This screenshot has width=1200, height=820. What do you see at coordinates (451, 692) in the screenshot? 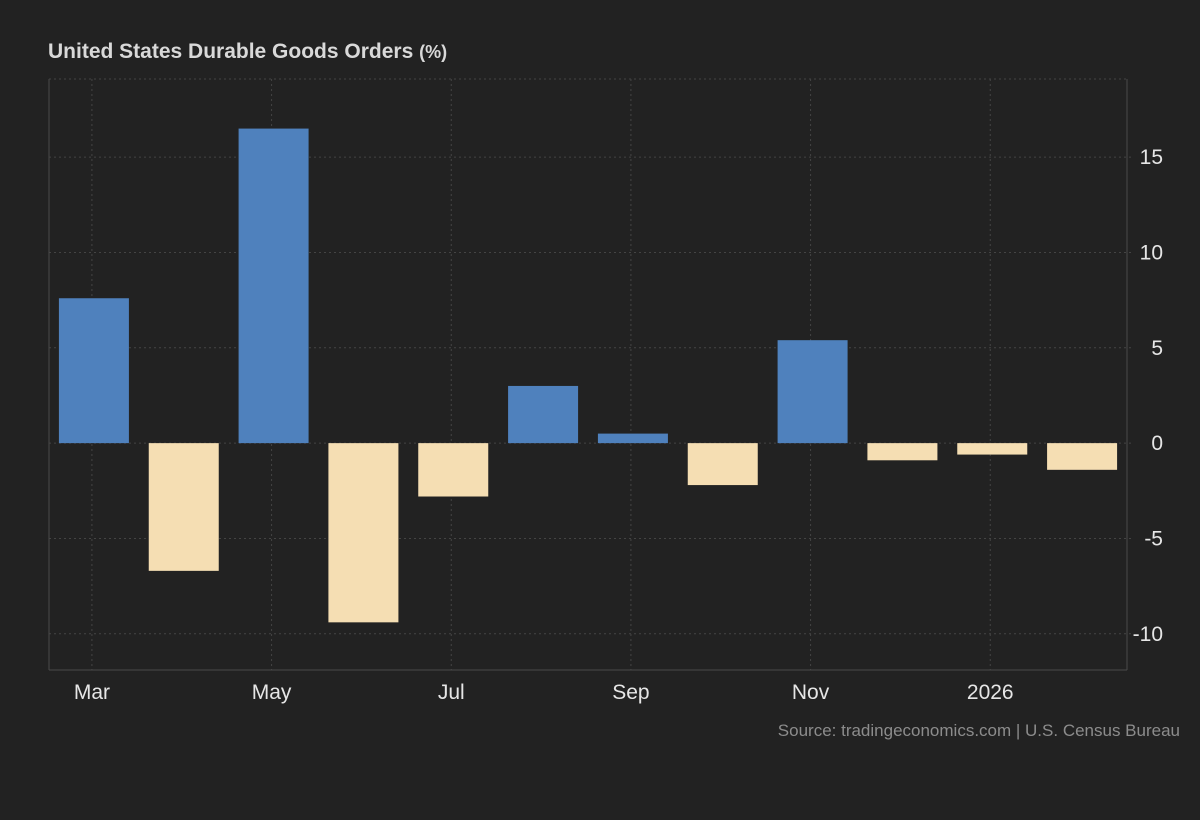
I see `x-tick-label: Jul` at bounding box center [451, 692].